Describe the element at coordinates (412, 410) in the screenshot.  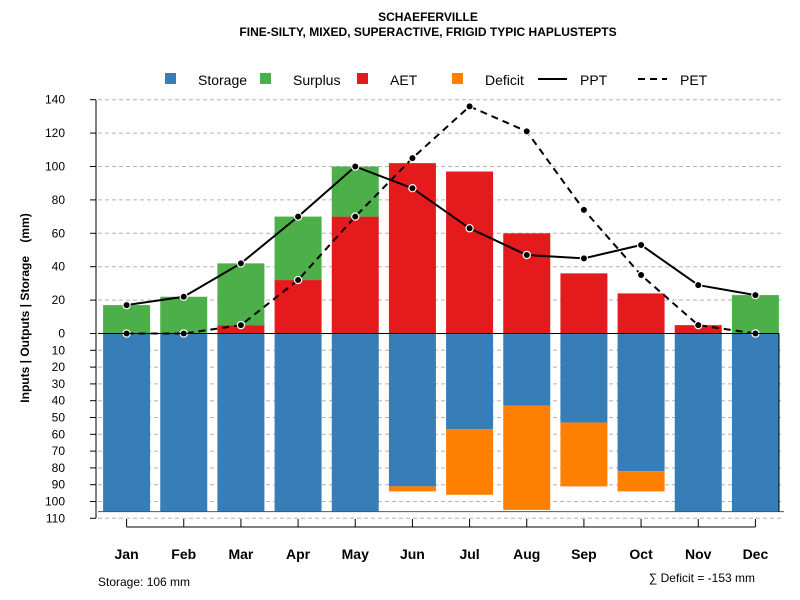
I see `bar-storage-jun` at that location.